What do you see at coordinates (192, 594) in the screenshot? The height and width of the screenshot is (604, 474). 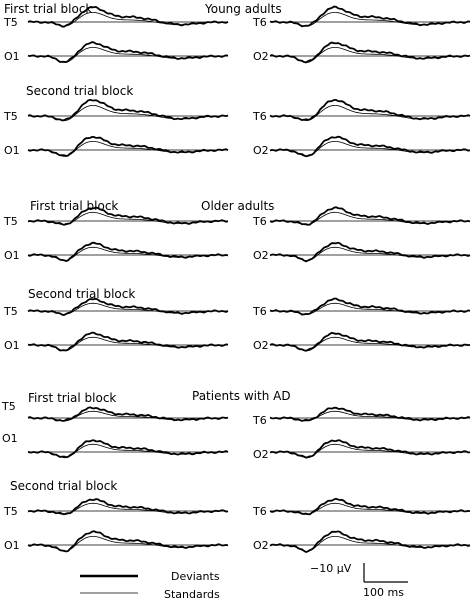 I see `legend-standards-label: Standards` at bounding box center [192, 594].